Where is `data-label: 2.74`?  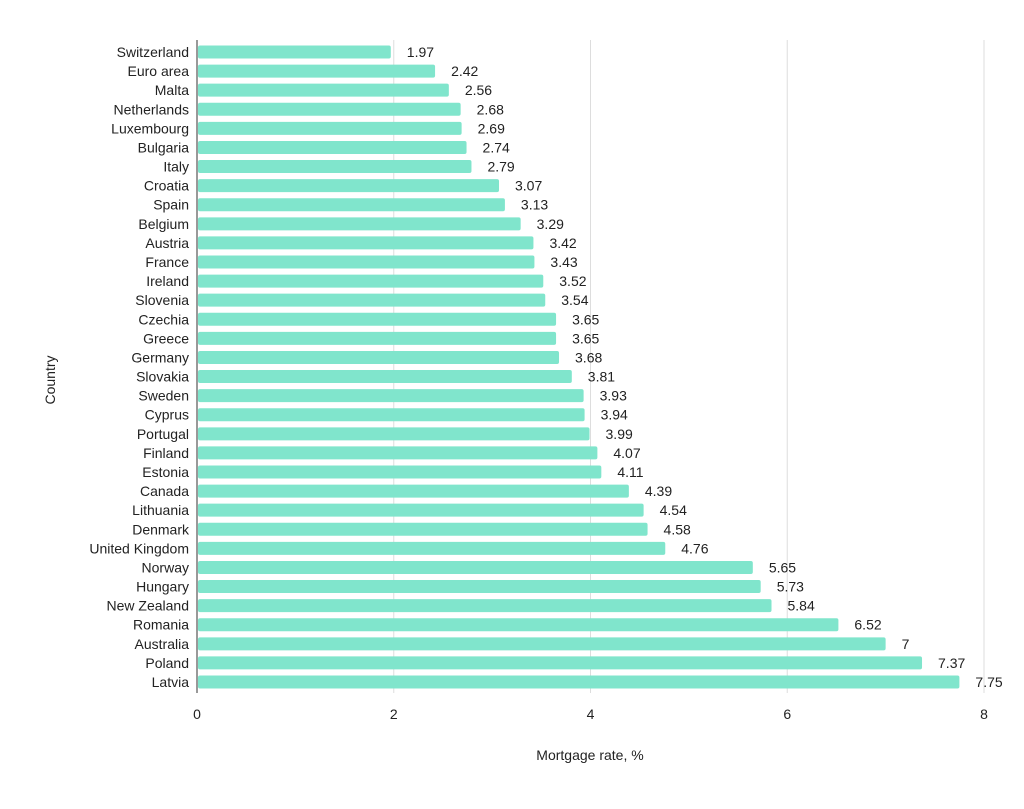 data-label: 2.74 is located at coordinates (496, 147).